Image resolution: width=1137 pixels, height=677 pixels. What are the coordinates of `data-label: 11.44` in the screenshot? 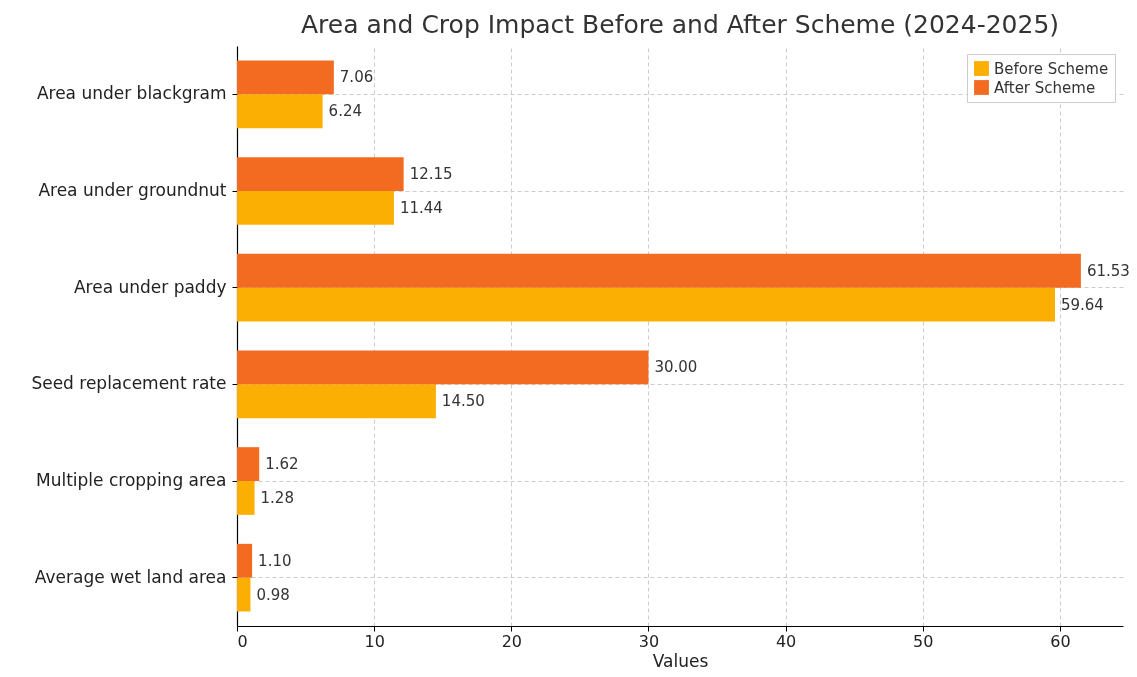 It's located at (421, 207).